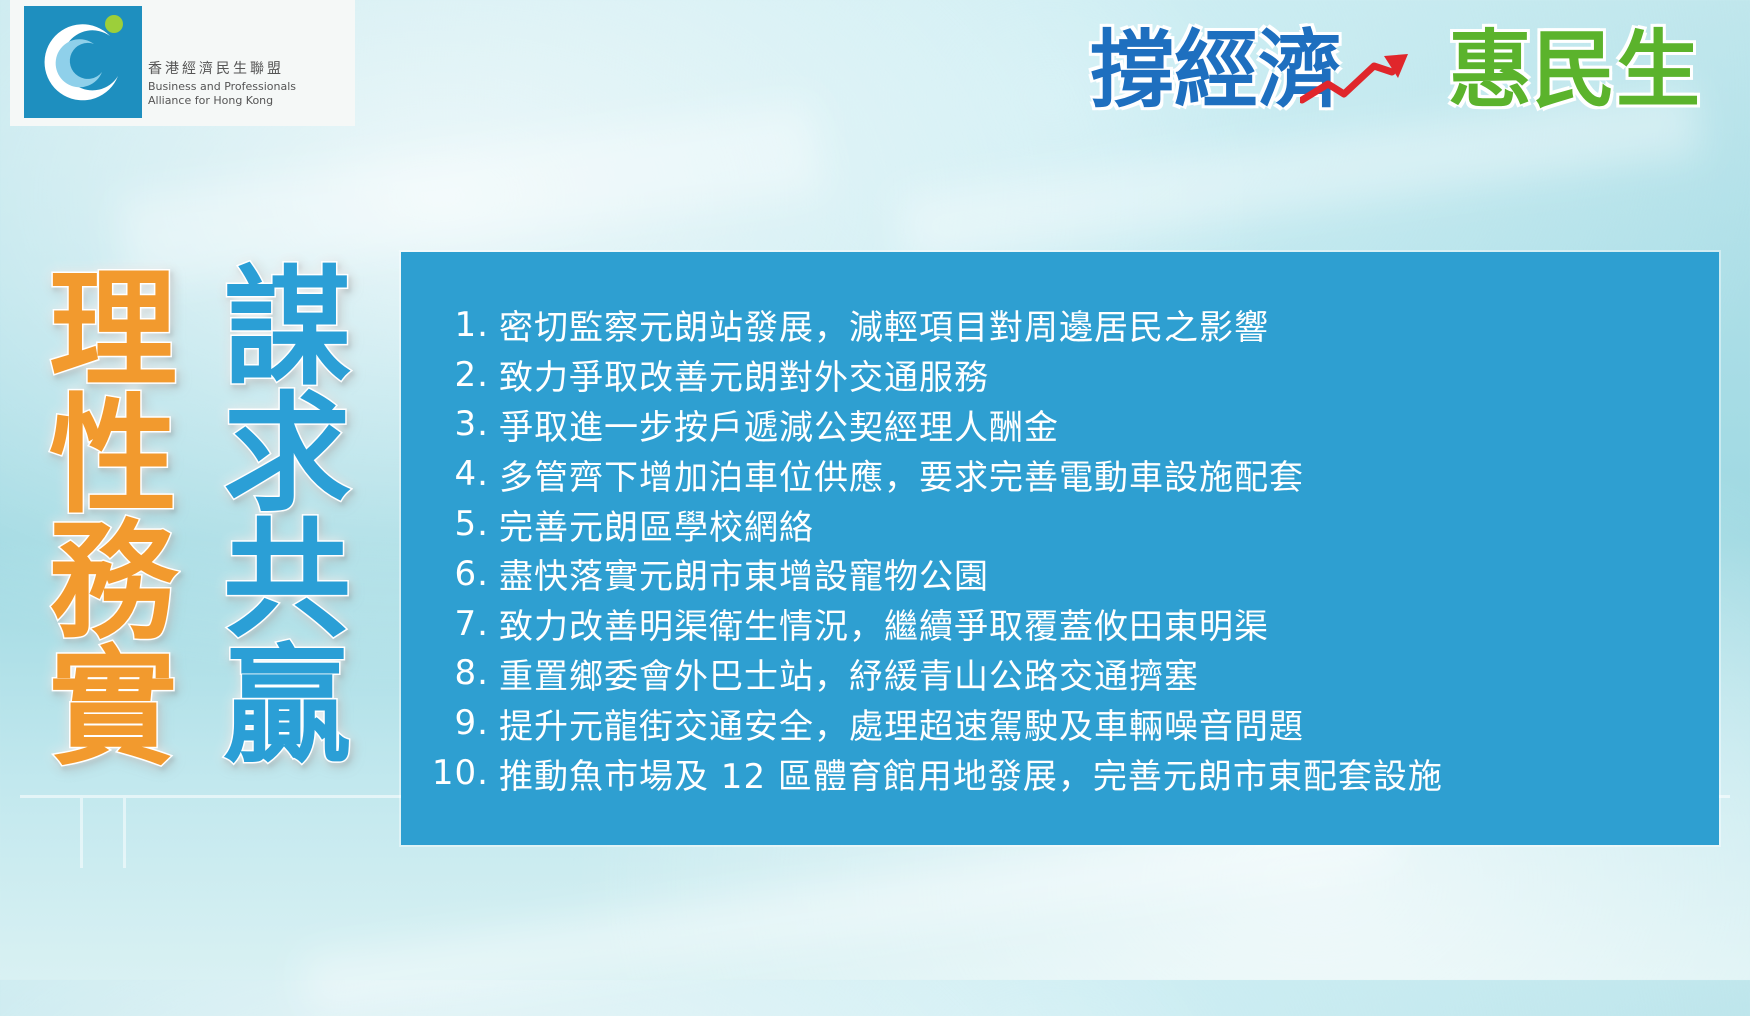 This screenshot has width=1750, height=1016. Describe the element at coordinates (286, 517) in the screenshot. I see `title-win-win: 謀求共贏` at that location.